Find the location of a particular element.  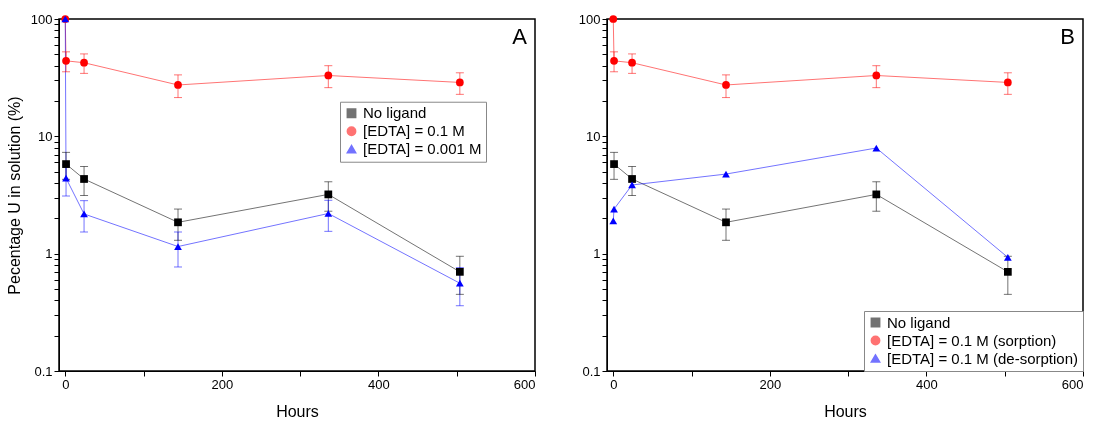

annotation: B is located at coordinates (1067, 36).